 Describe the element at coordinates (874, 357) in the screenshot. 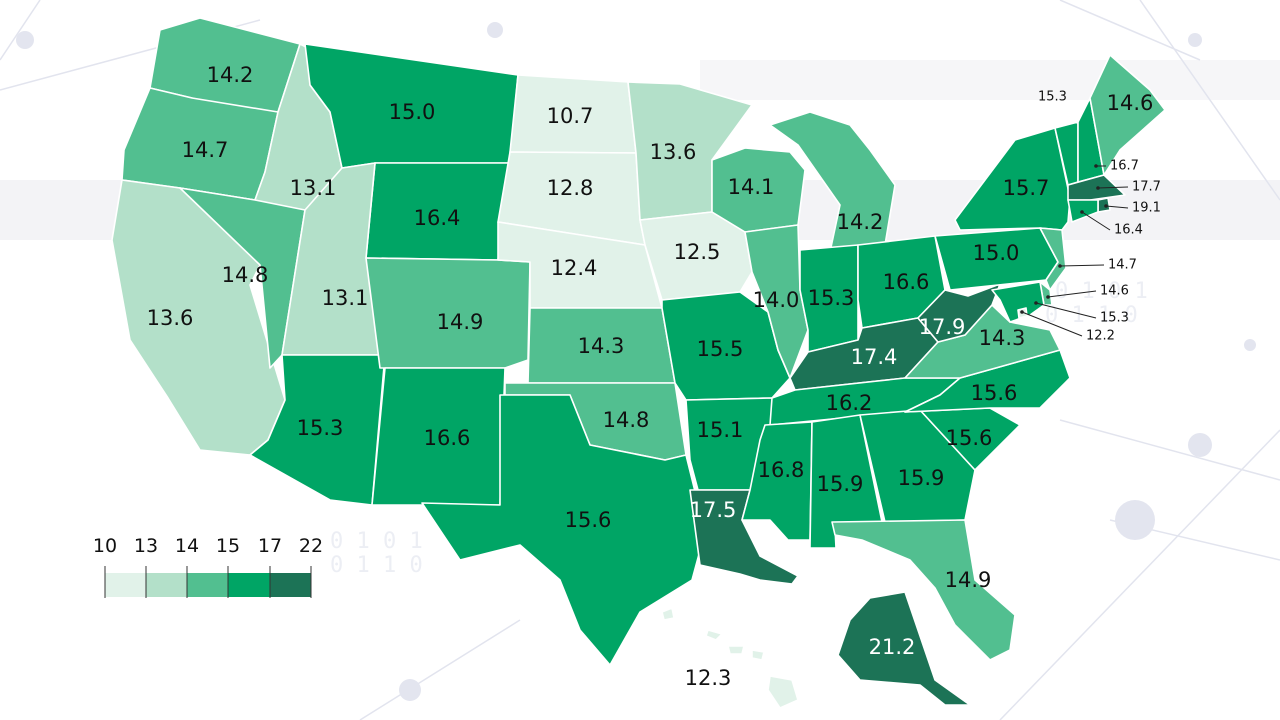

I see `value-label-ky: 17.4` at that location.